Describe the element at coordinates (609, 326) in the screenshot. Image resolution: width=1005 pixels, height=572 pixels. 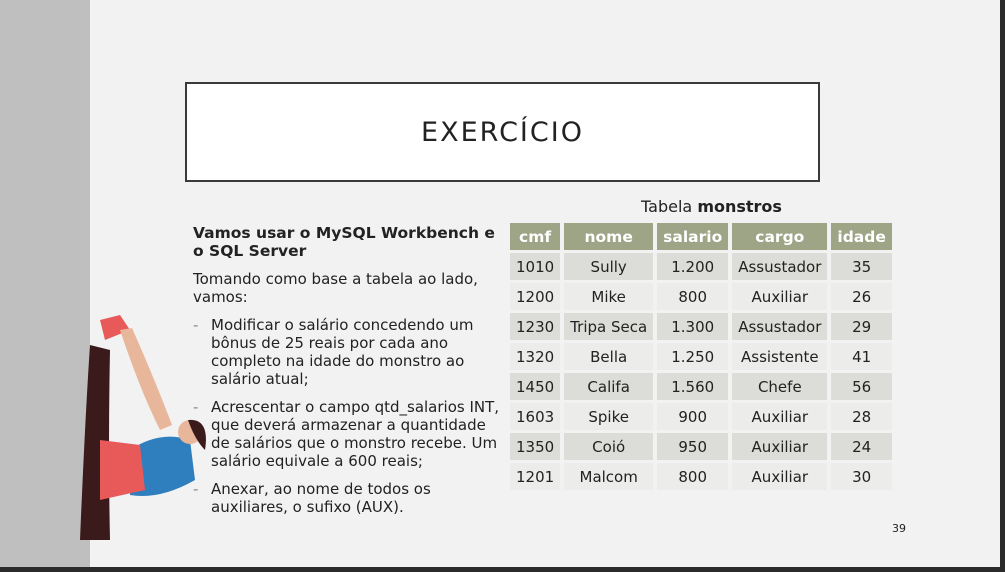
I see `table-cell: Tripa Seca` at that location.